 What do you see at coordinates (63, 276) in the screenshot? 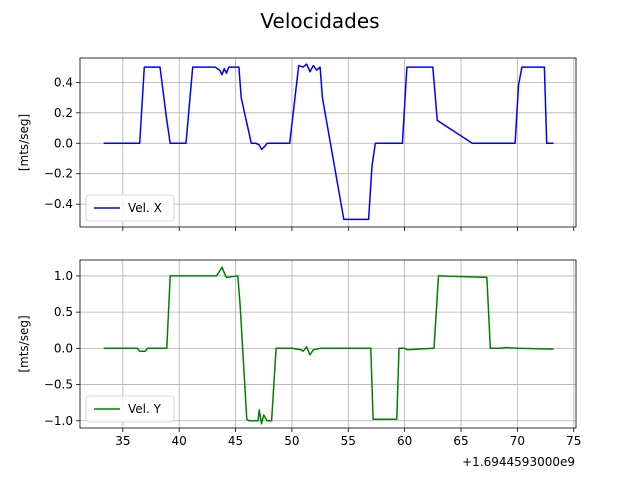
I see `y-tick-label: 1.0` at bounding box center [63, 276].